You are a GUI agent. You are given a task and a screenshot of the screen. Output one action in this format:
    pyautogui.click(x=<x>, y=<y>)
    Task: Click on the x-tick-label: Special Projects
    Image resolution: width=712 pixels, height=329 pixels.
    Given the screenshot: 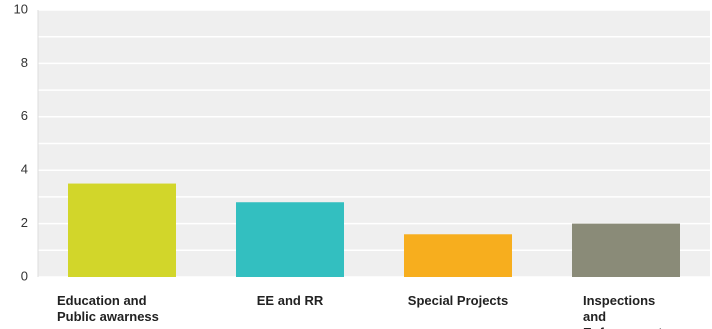 What is the action you would take?
    pyautogui.click(x=458, y=300)
    